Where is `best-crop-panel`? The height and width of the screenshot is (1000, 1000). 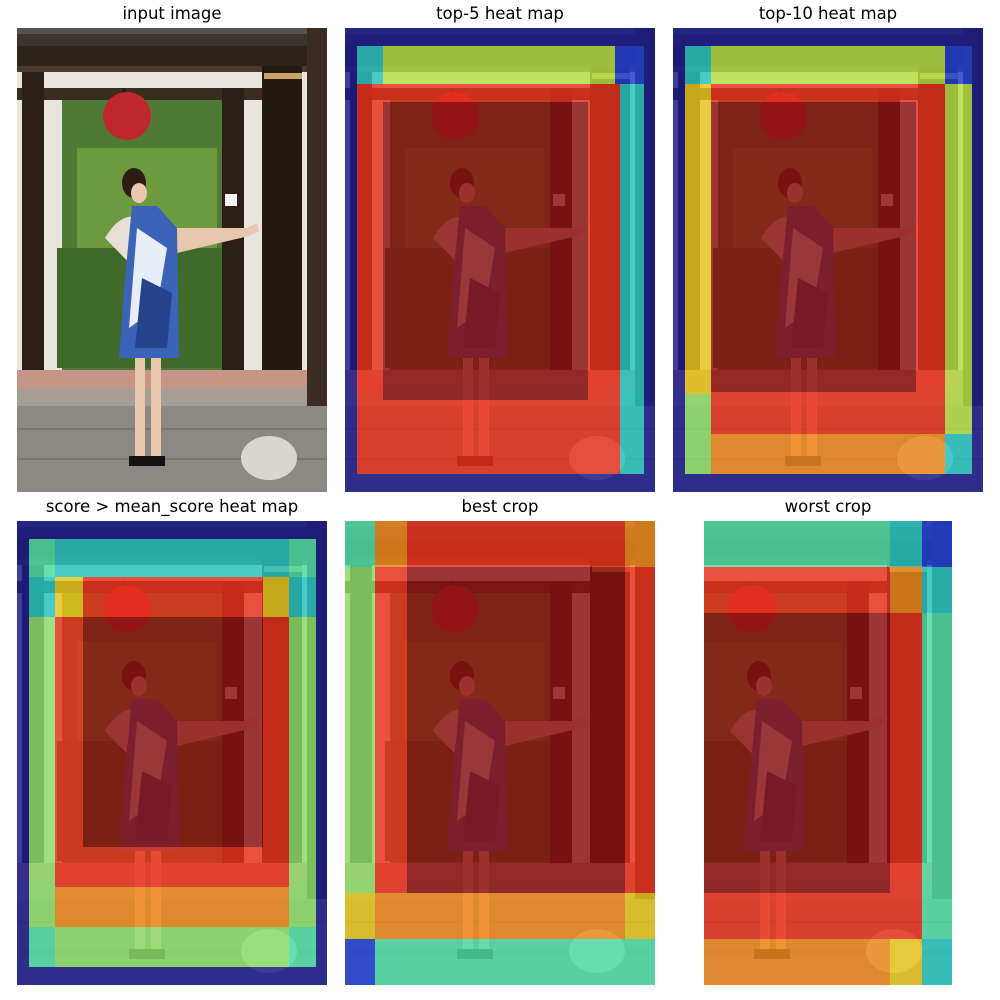 best-crop-panel is located at coordinates (500, 753).